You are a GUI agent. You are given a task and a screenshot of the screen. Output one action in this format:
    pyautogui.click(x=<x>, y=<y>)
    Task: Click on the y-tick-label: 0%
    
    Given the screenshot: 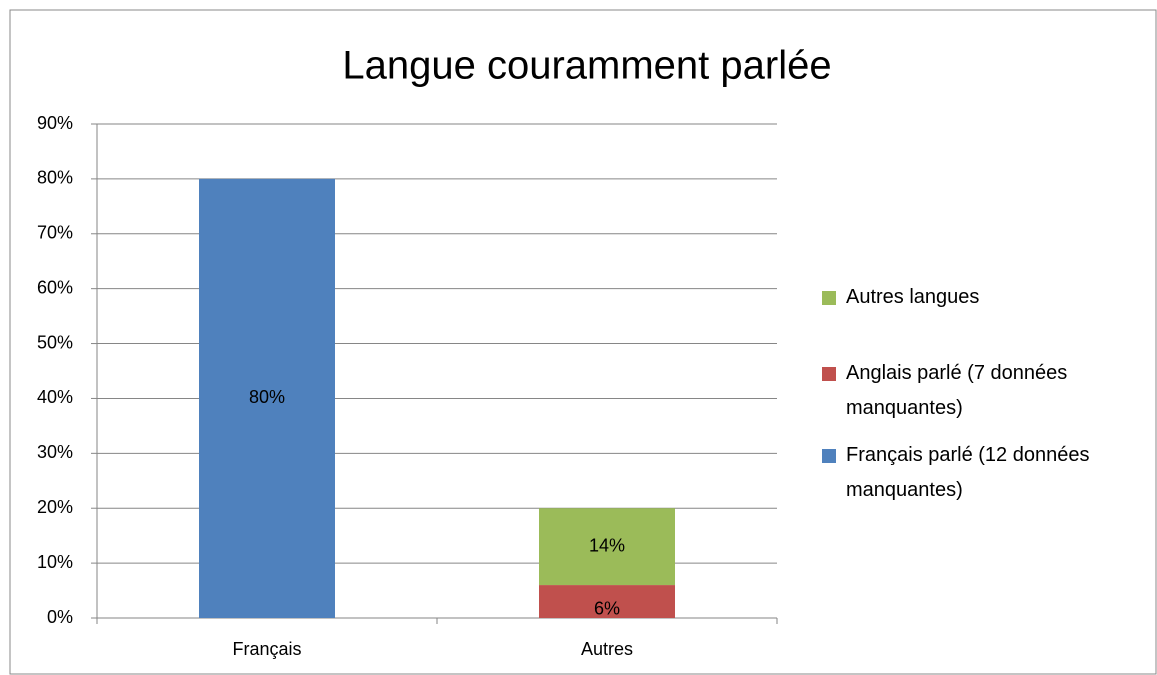 What is the action you would take?
    pyautogui.click(x=60, y=617)
    